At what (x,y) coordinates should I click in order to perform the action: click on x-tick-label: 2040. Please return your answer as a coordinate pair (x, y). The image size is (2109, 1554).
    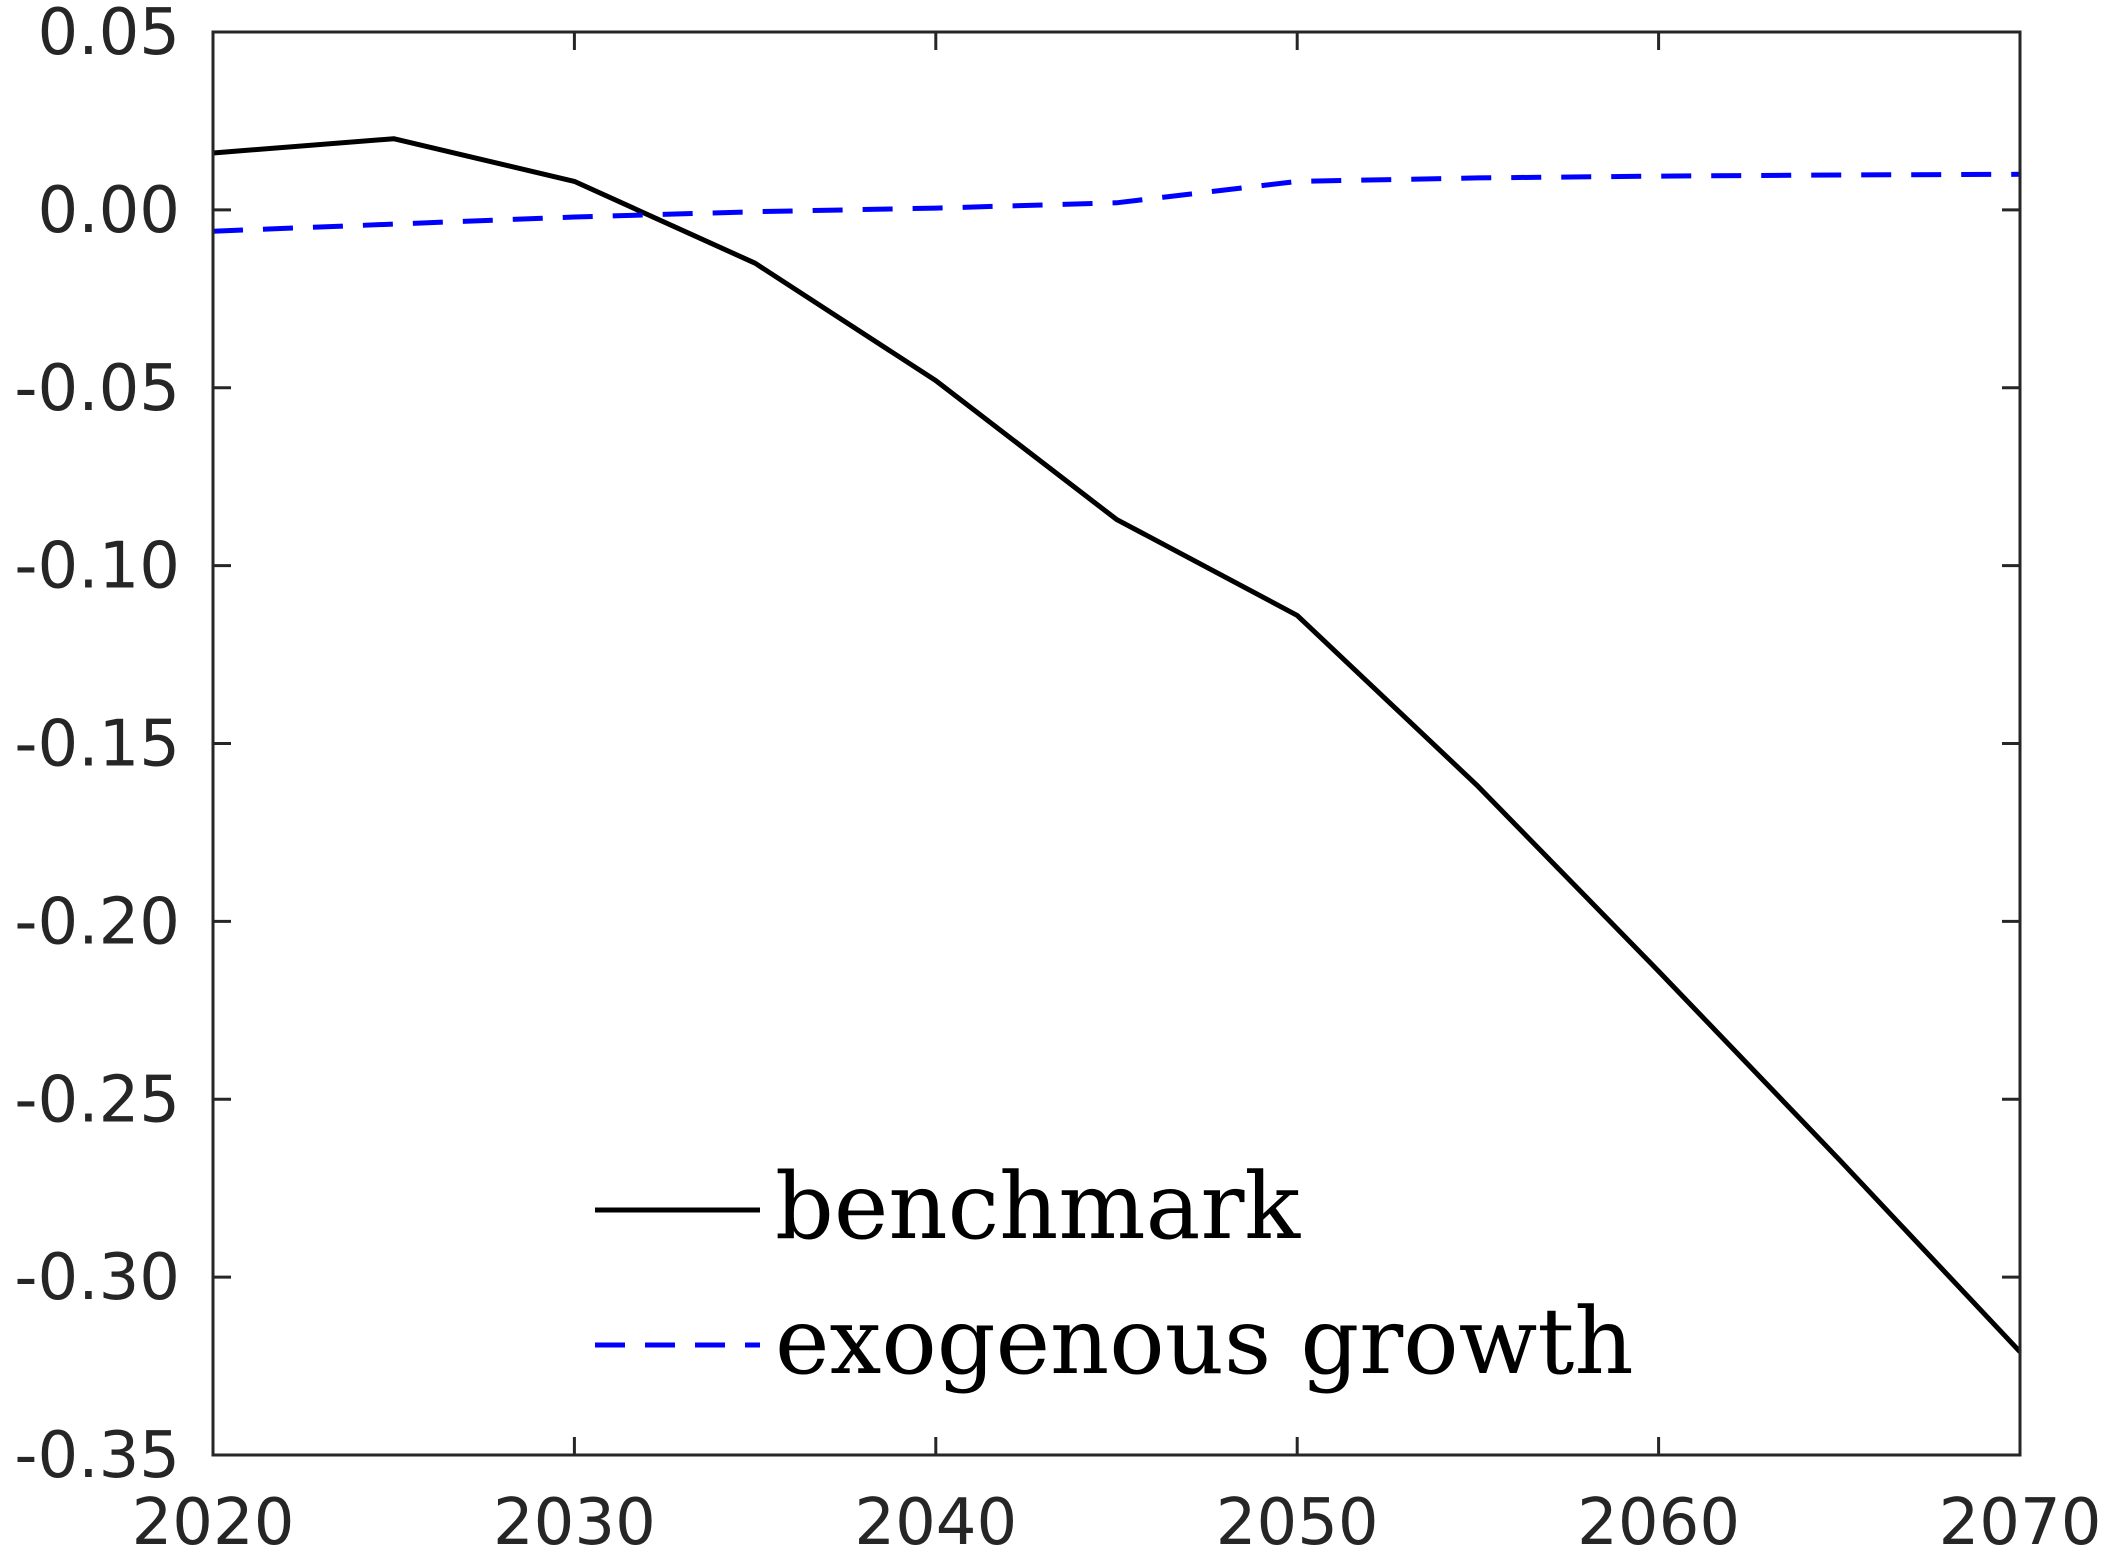
    Looking at the image, I should click on (935, 1520).